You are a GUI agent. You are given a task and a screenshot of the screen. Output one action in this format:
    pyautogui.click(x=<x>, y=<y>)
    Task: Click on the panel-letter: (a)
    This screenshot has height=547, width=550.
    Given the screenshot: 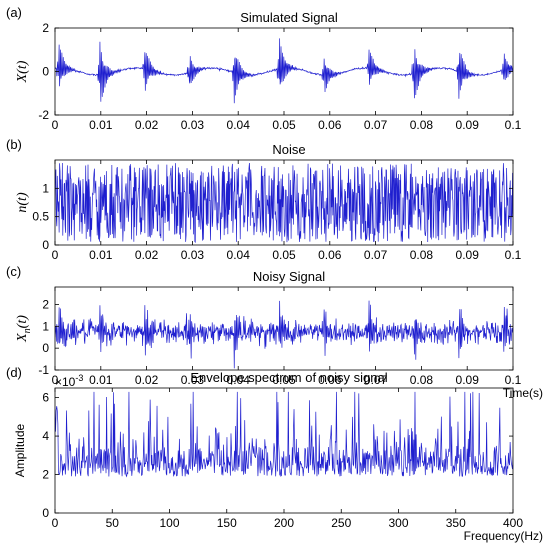 What is the action you would take?
    pyautogui.click(x=14, y=12)
    